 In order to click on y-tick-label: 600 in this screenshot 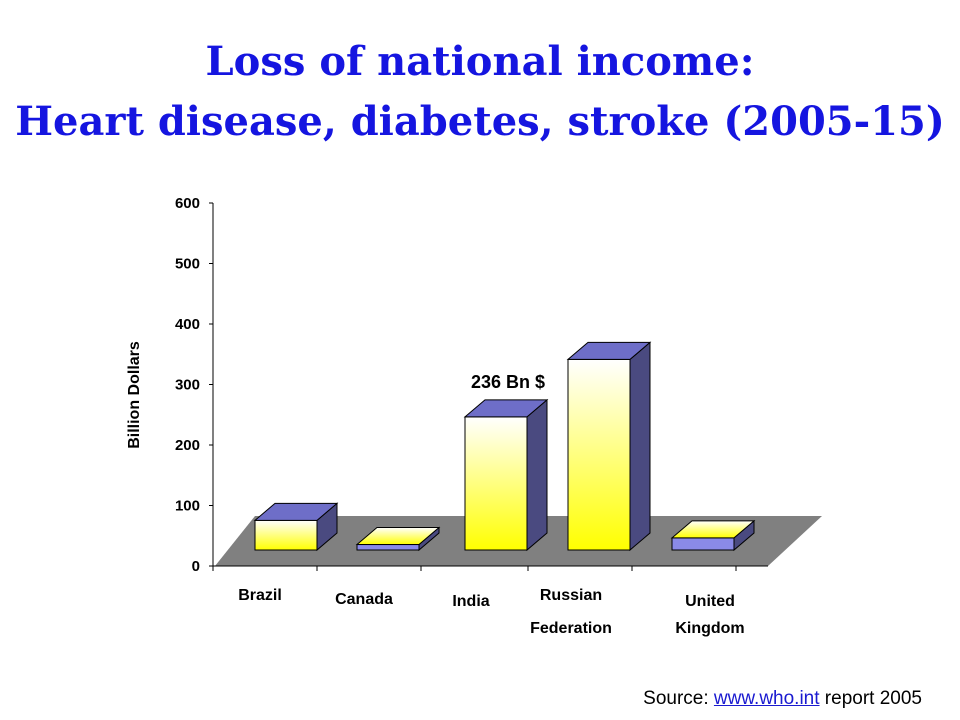, I will do `click(187, 203)`.